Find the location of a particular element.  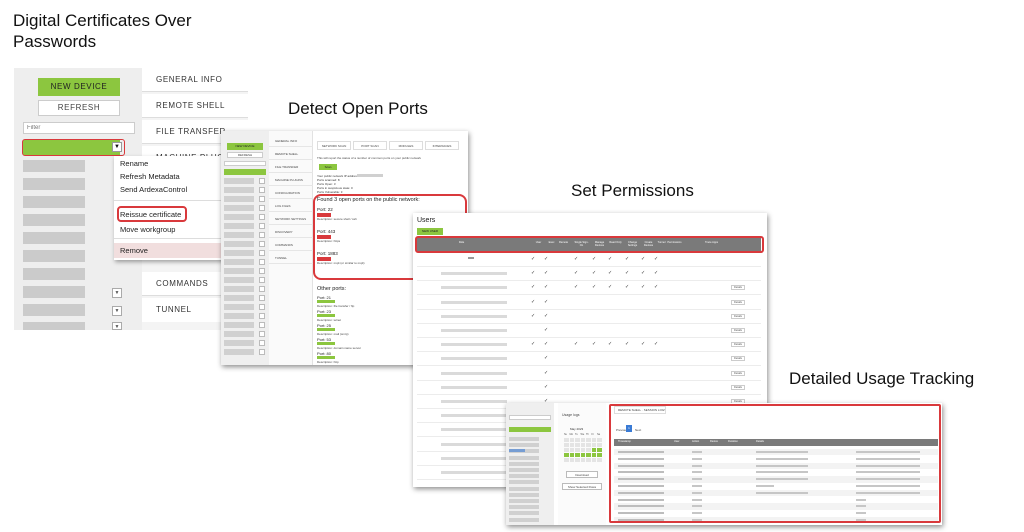

column-header-role: Role is located at coordinates (461, 242).